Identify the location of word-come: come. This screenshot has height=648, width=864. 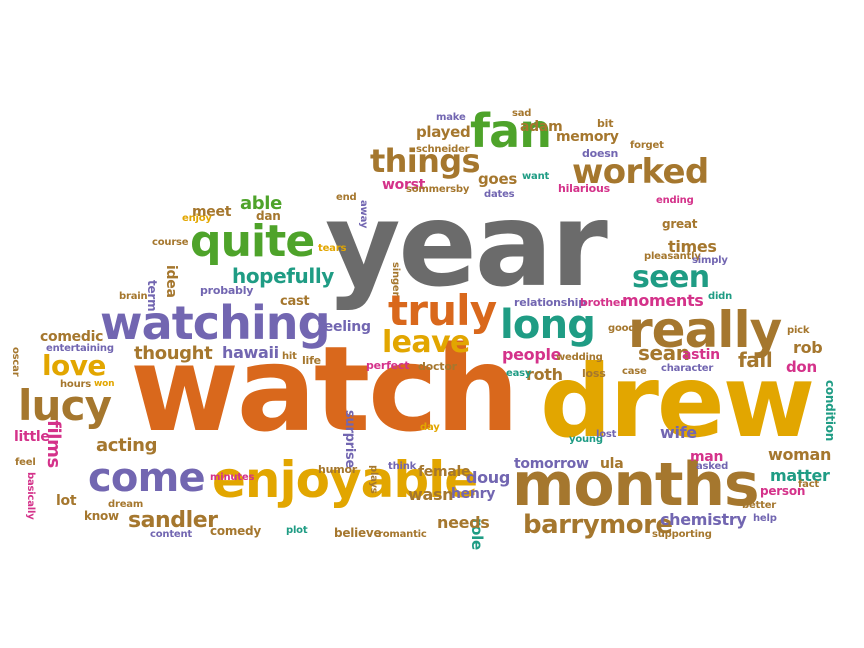
(147, 478).